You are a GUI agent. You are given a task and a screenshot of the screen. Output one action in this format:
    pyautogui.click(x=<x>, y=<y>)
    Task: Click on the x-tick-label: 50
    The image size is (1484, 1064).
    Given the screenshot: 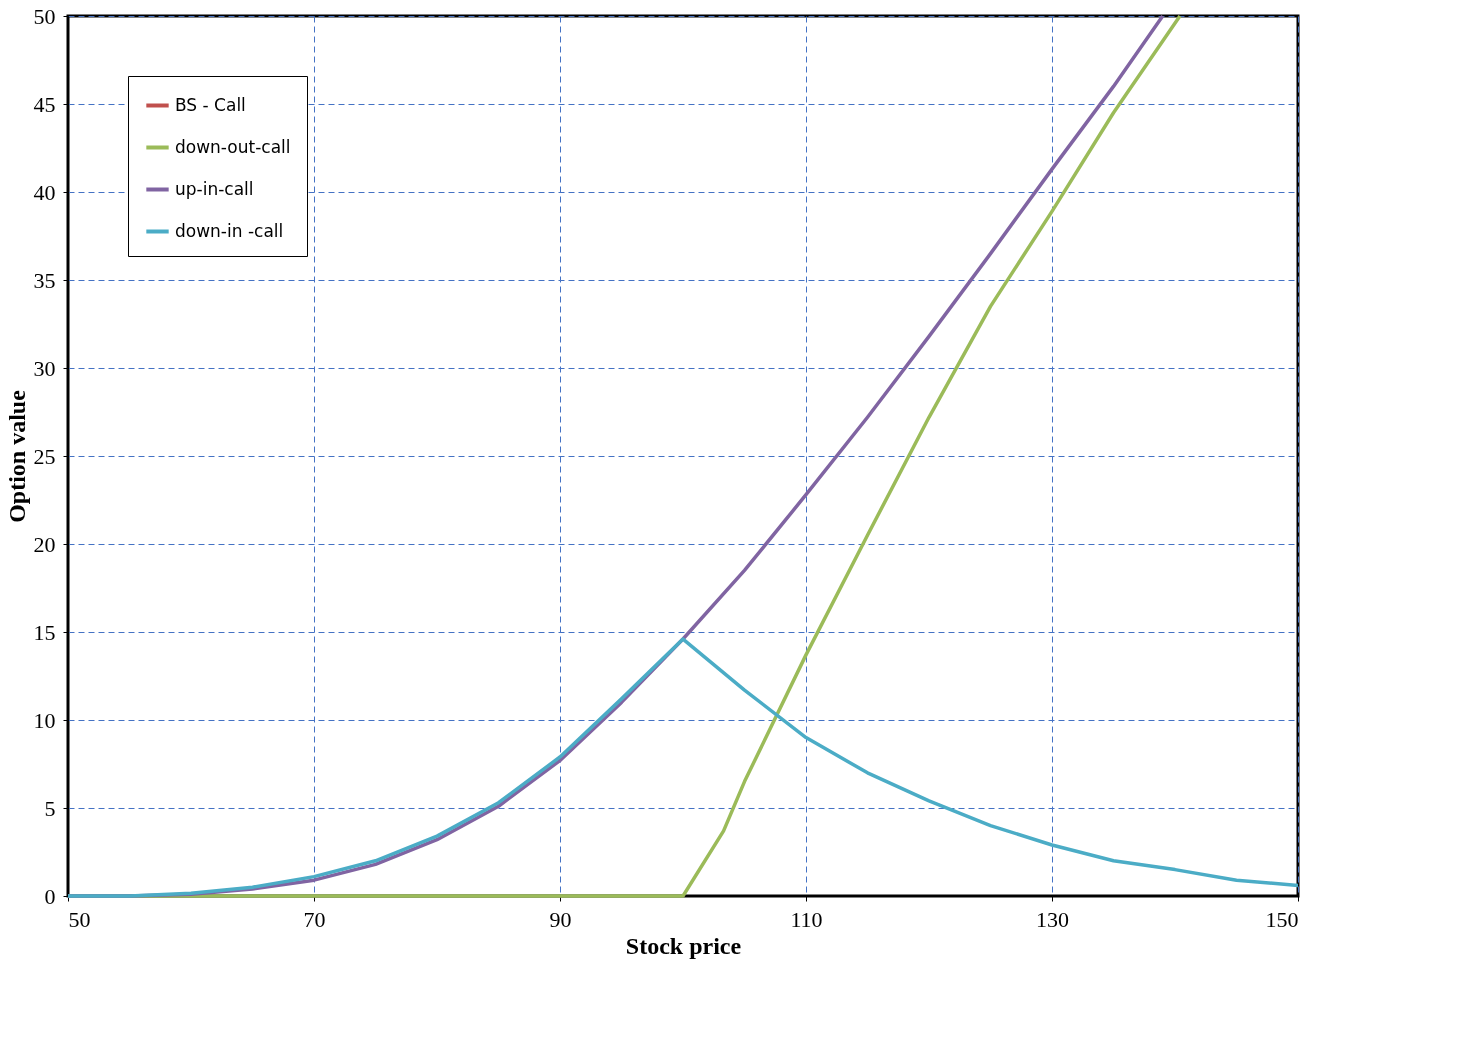 What is the action you would take?
    pyautogui.click(x=79, y=919)
    